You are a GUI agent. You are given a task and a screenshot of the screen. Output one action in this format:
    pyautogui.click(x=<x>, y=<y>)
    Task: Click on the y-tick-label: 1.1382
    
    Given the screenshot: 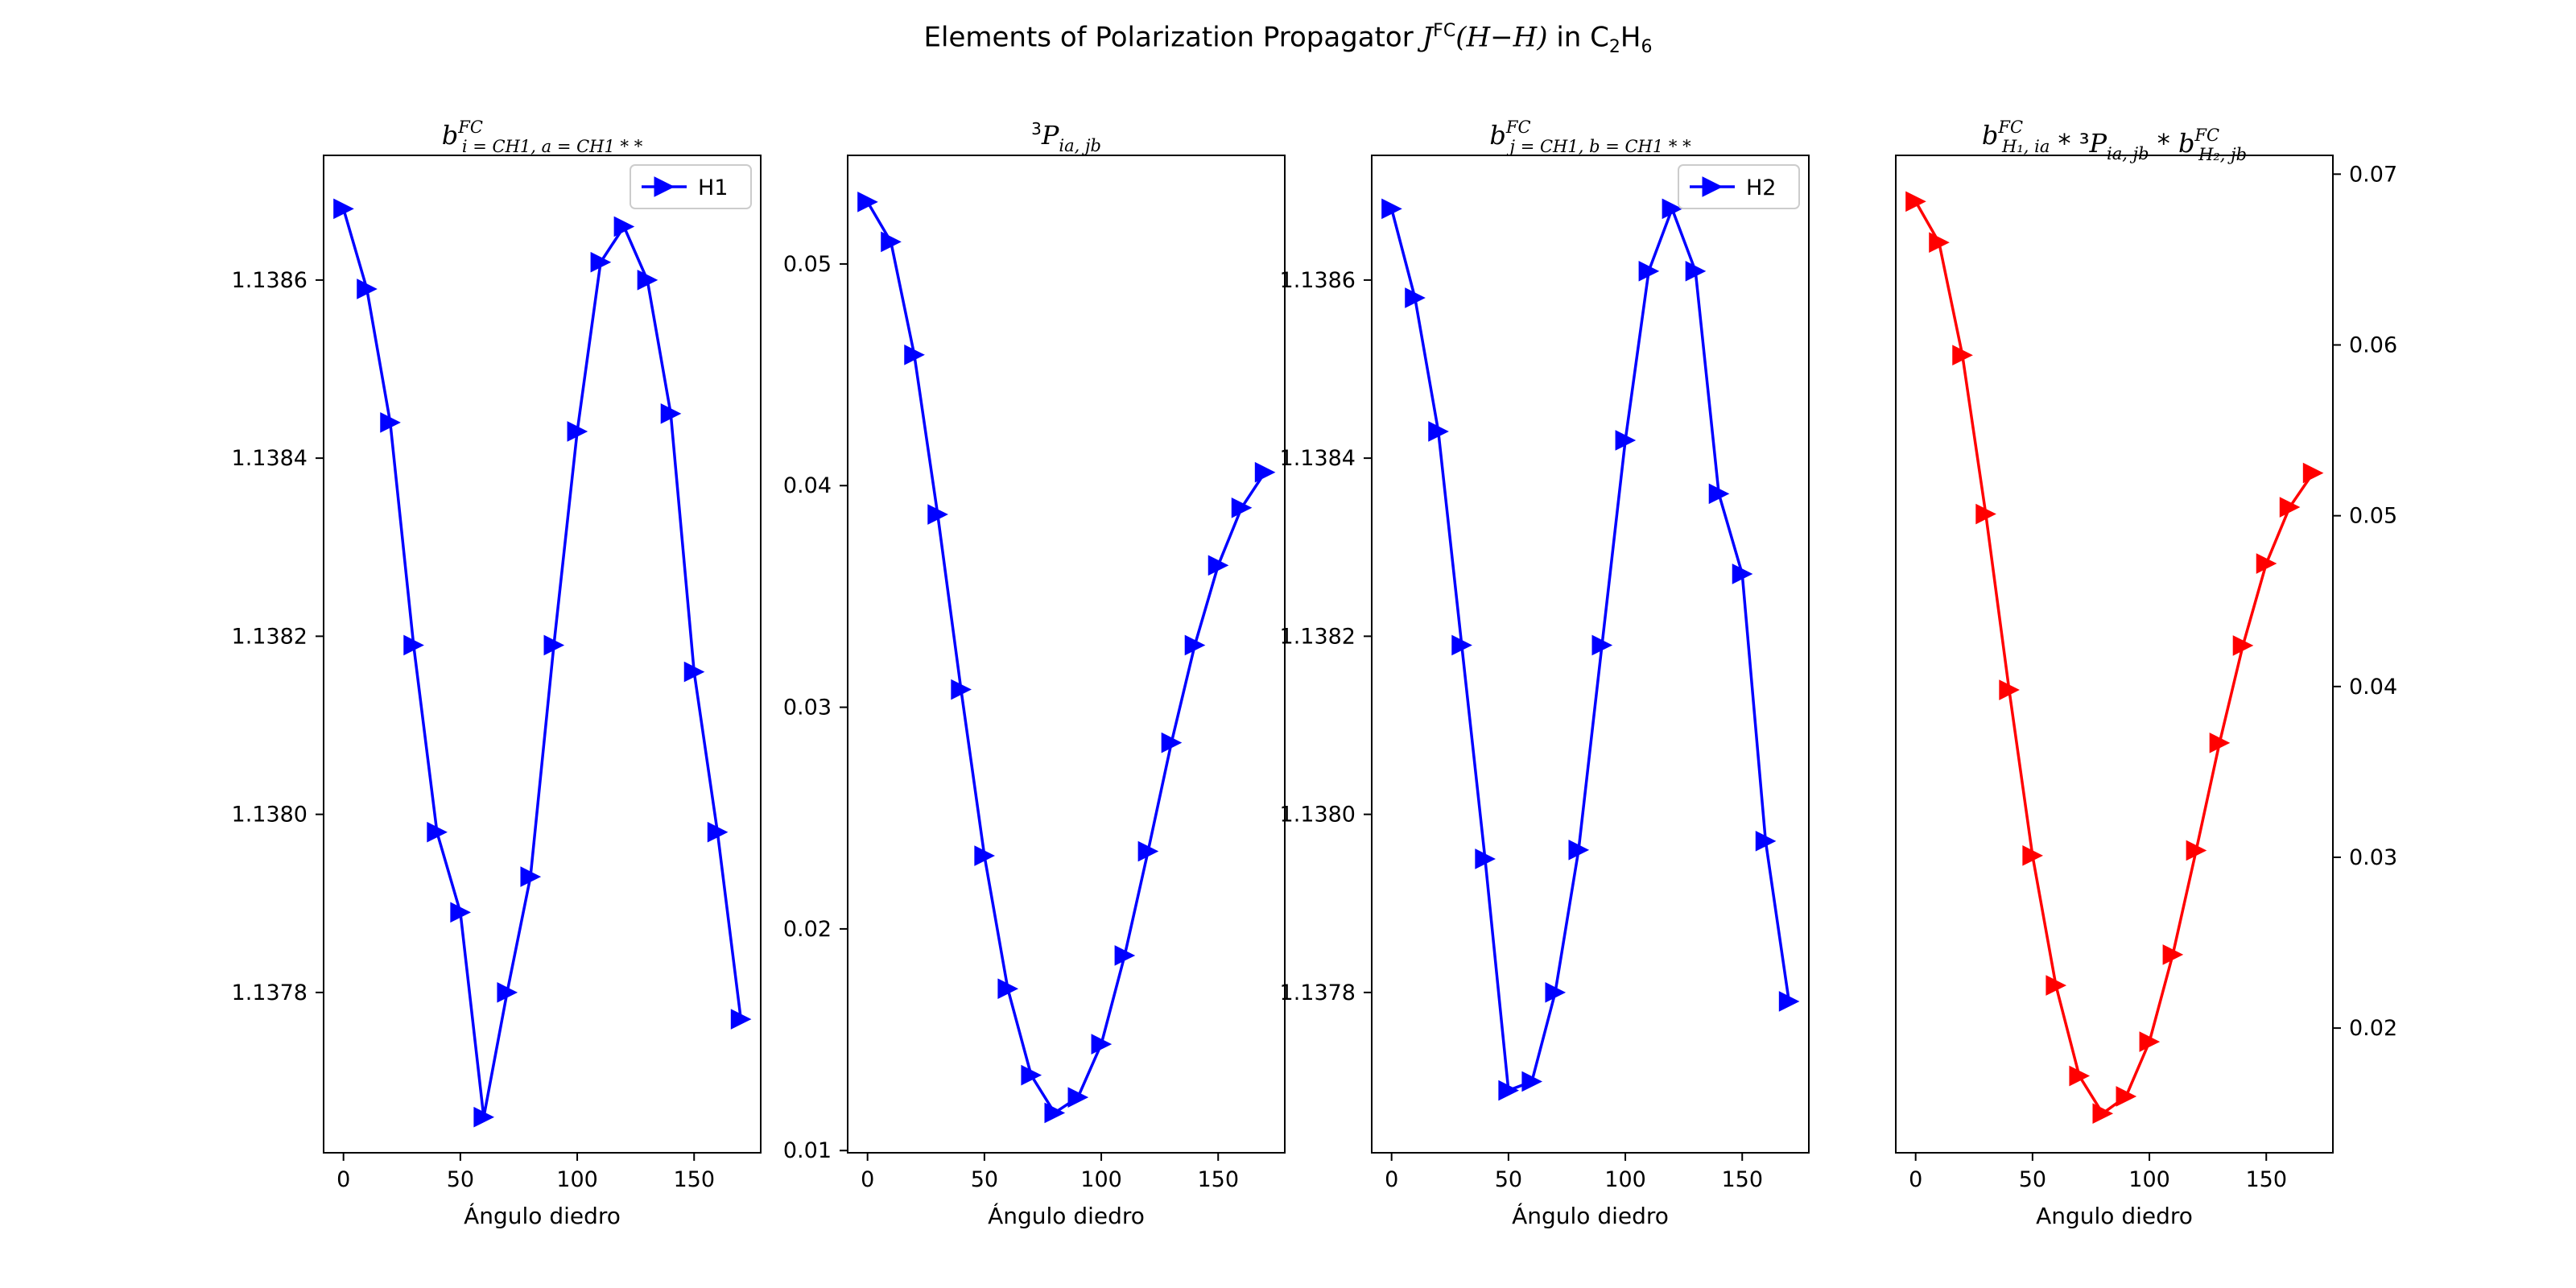 What is the action you would take?
    pyautogui.click(x=270, y=636)
    